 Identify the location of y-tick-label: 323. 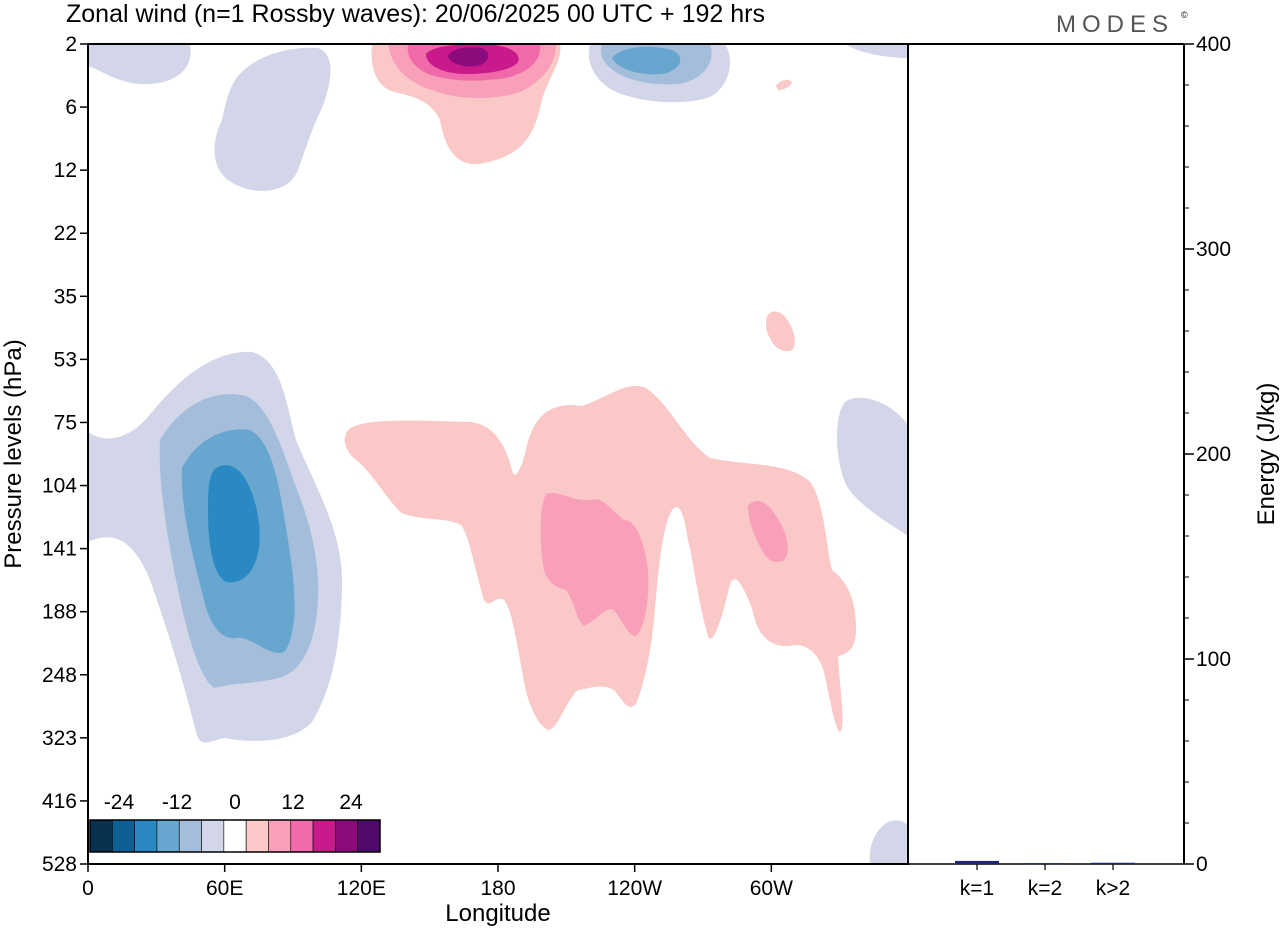
(59, 738).